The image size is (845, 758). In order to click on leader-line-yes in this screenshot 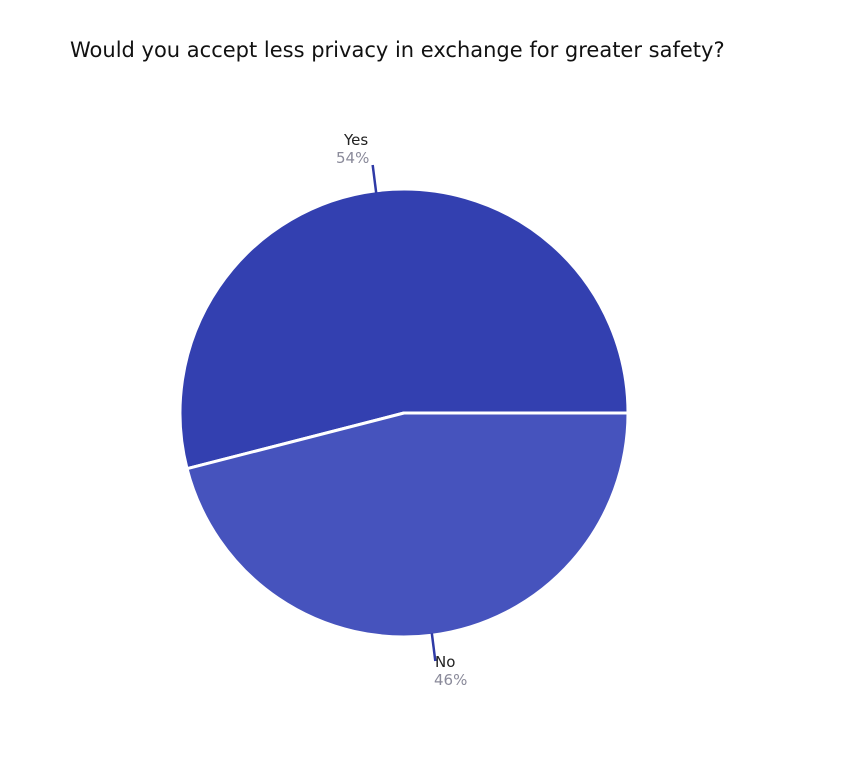, I will do `click(374, 178)`.